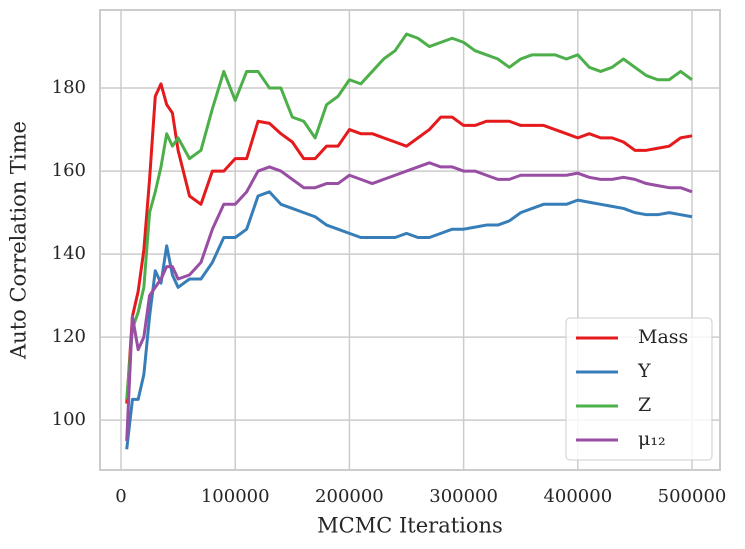 This screenshot has height=549, width=745. What do you see at coordinates (639, 389) in the screenshot?
I see `legend-box` at bounding box center [639, 389].